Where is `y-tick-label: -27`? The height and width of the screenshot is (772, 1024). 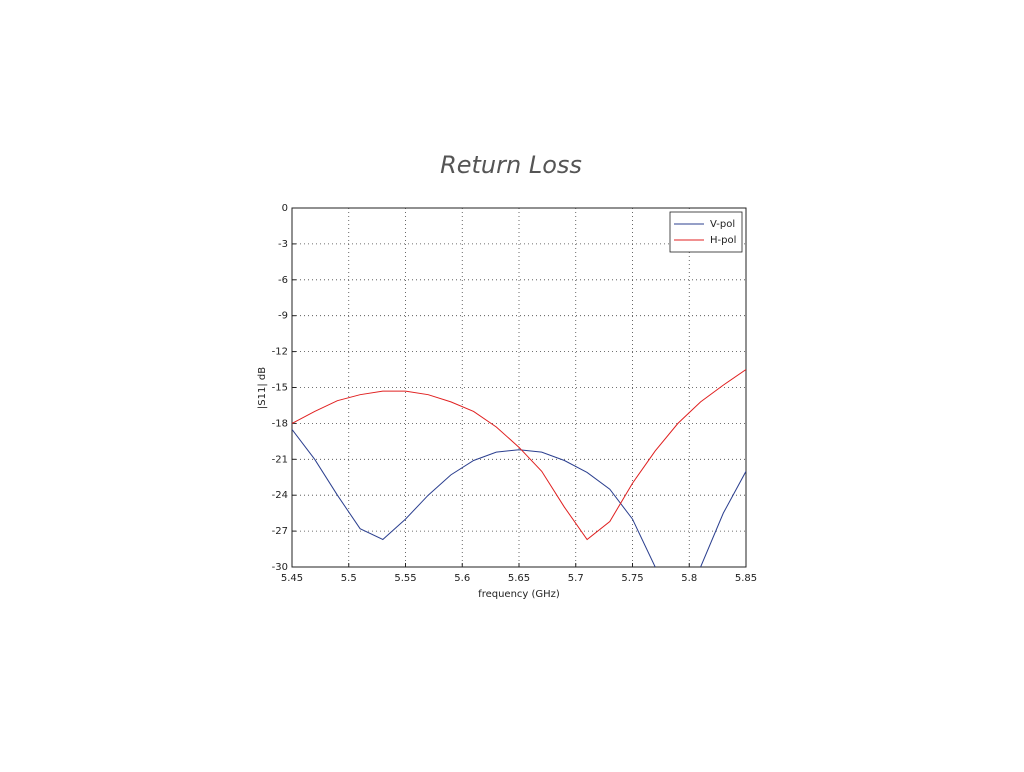 y-tick-label: -27 is located at coordinates (280, 531).